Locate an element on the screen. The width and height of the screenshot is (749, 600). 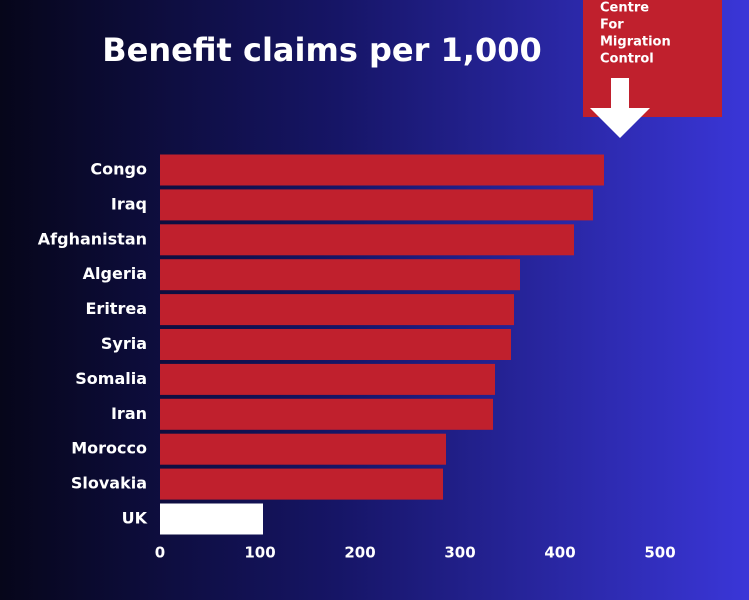
x-tick-label: 400 is located at coordinates (559, 553).